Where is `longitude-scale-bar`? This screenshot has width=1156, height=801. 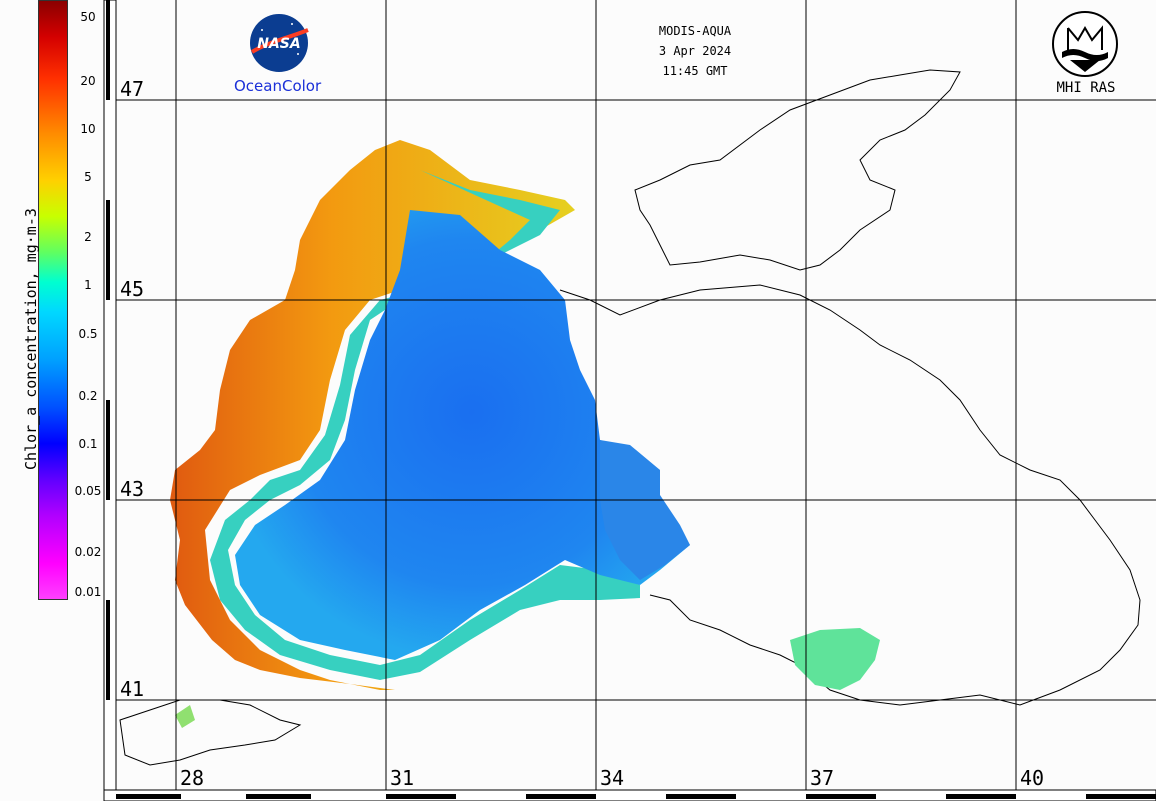 longitude-scale-bar is located at coordinates (629, 795).